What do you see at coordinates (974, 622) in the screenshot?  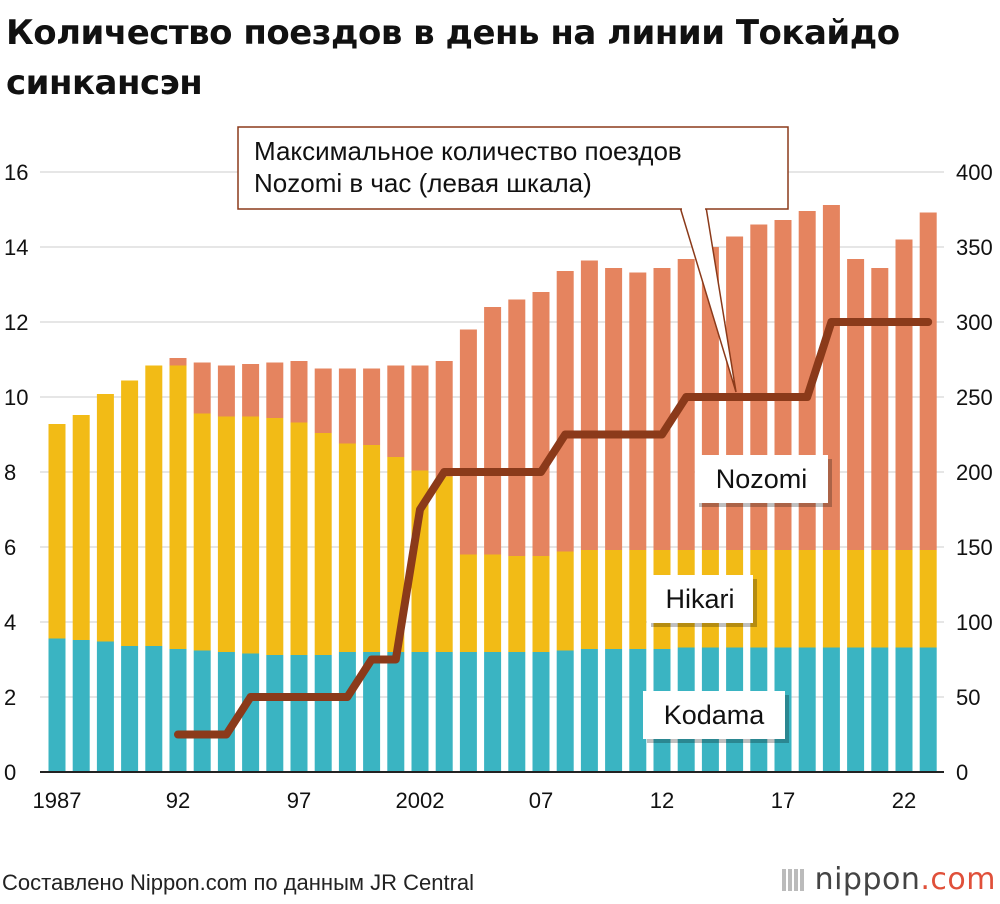 I see `right-tick-label: 100` at bounding box center [974, 622].